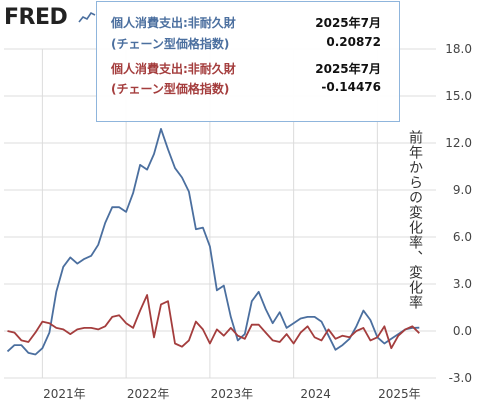 Image resolution: width=477 pixels, height=406 pixels. What do you see at coordinates (415, 220) in the screenshot?
I see `y-axis-label: 前年からの変化率、変化率` at bounding box center [415, 220].